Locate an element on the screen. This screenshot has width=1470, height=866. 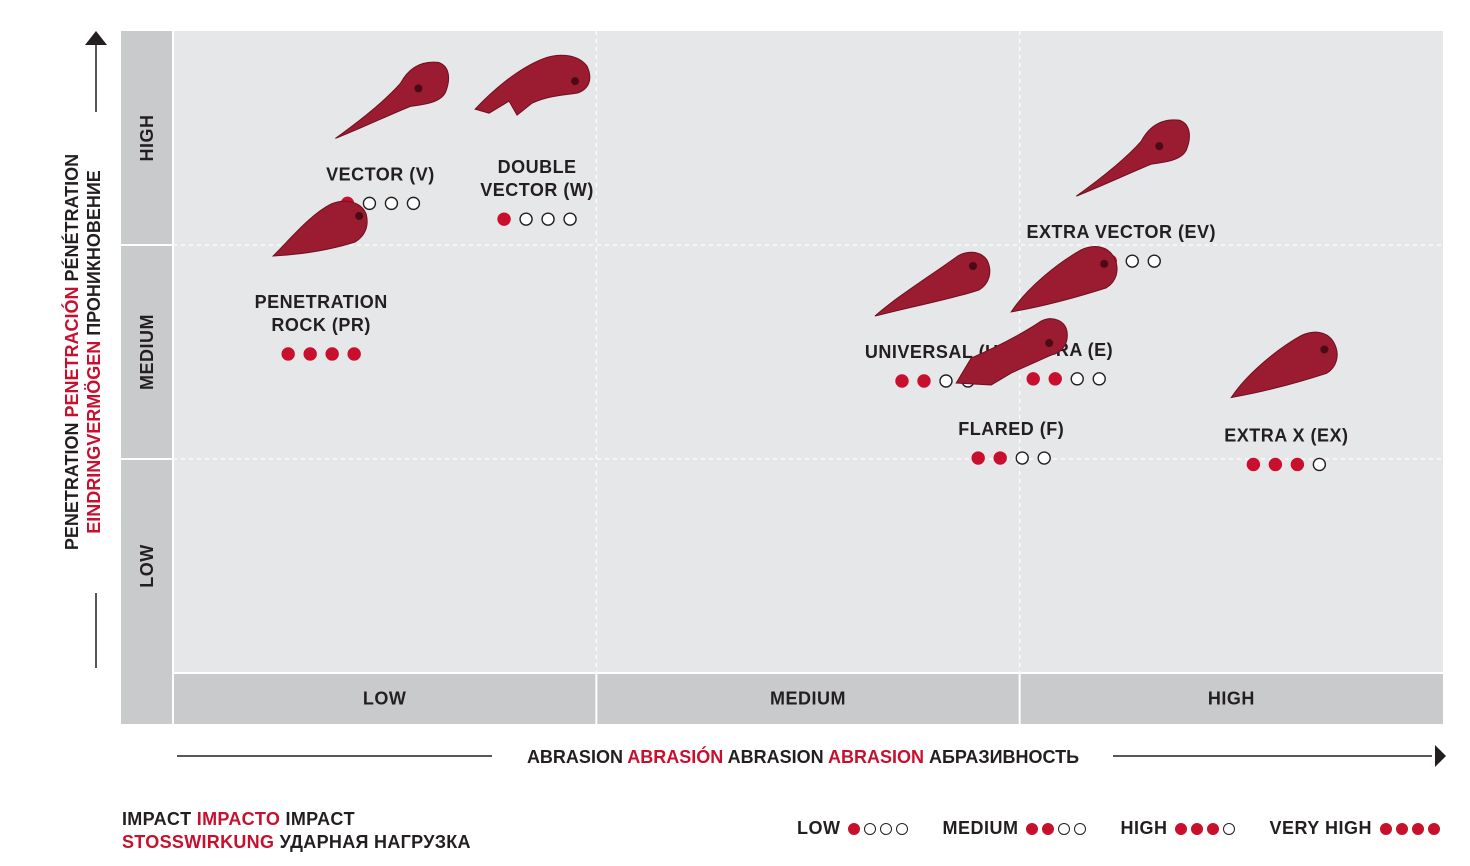
x-axis-label-part: ABRASIÓN is located at coordinates (677, 756).